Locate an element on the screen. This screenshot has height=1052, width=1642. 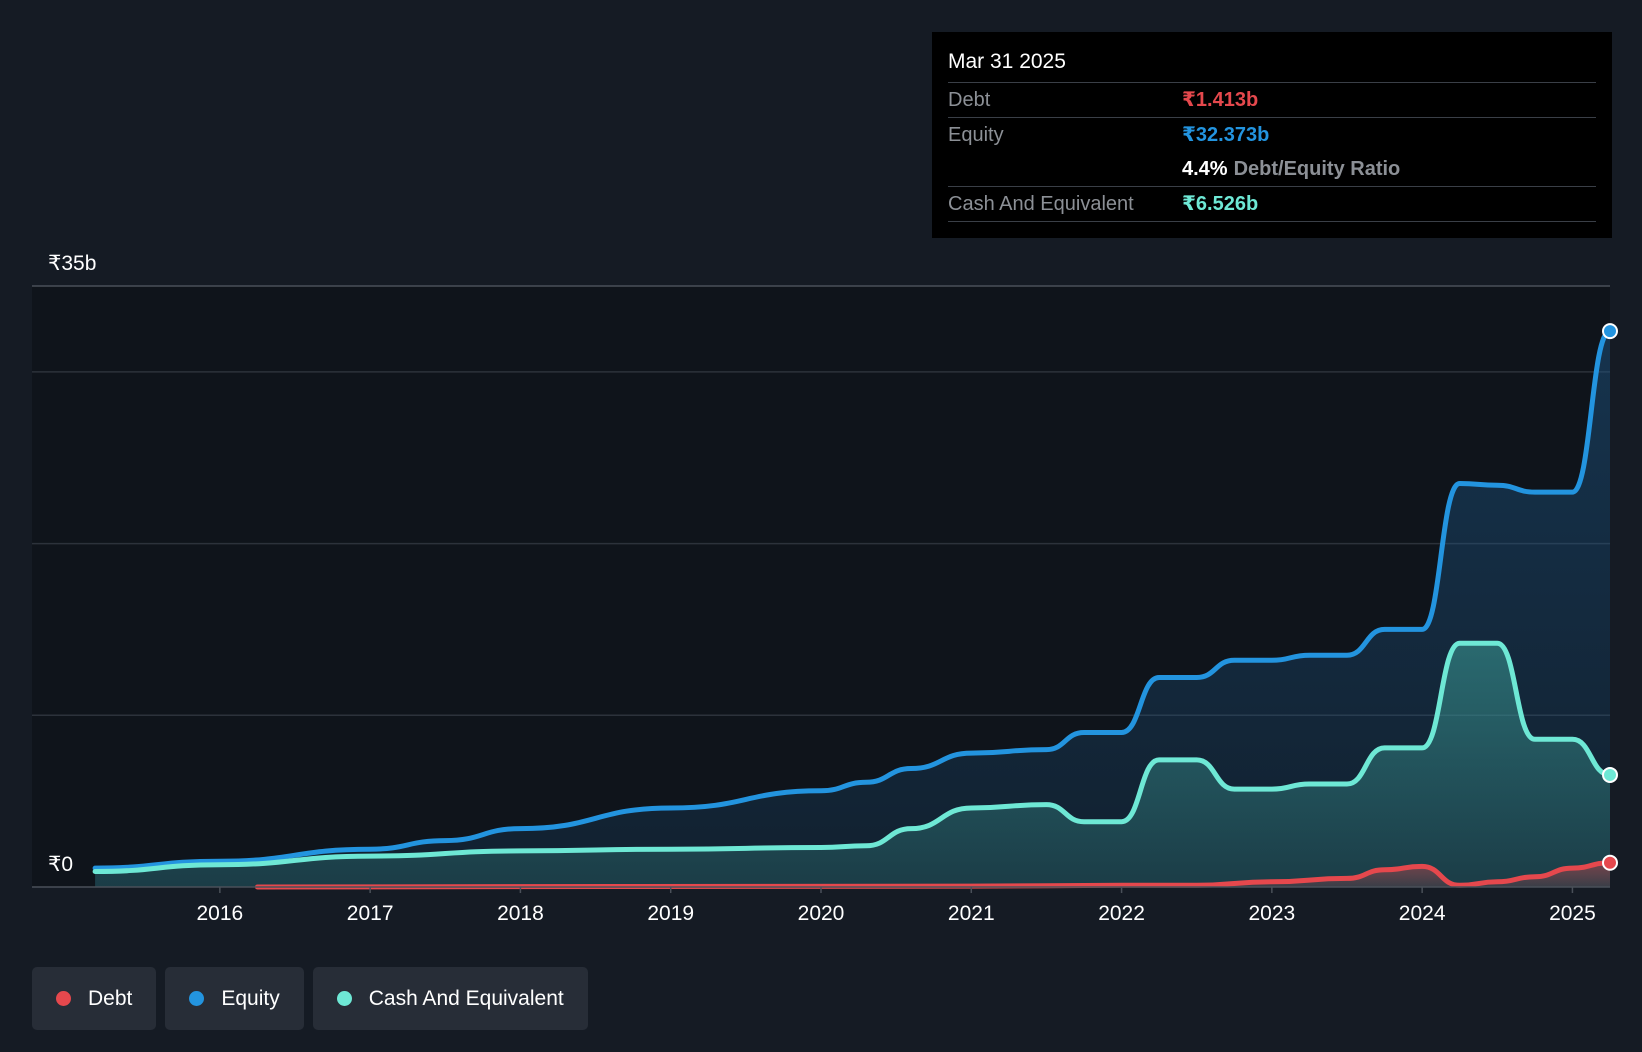
debt-end-marker is located at coordinates (1610, 862).